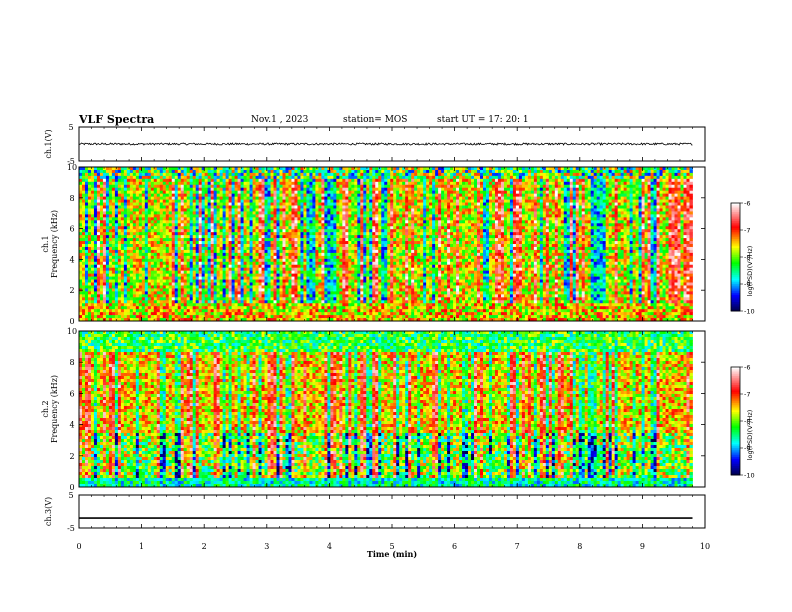  Describe the element at coordinates (385, 144) in the screenshot. I see `ch1-waveform-line` at that location.